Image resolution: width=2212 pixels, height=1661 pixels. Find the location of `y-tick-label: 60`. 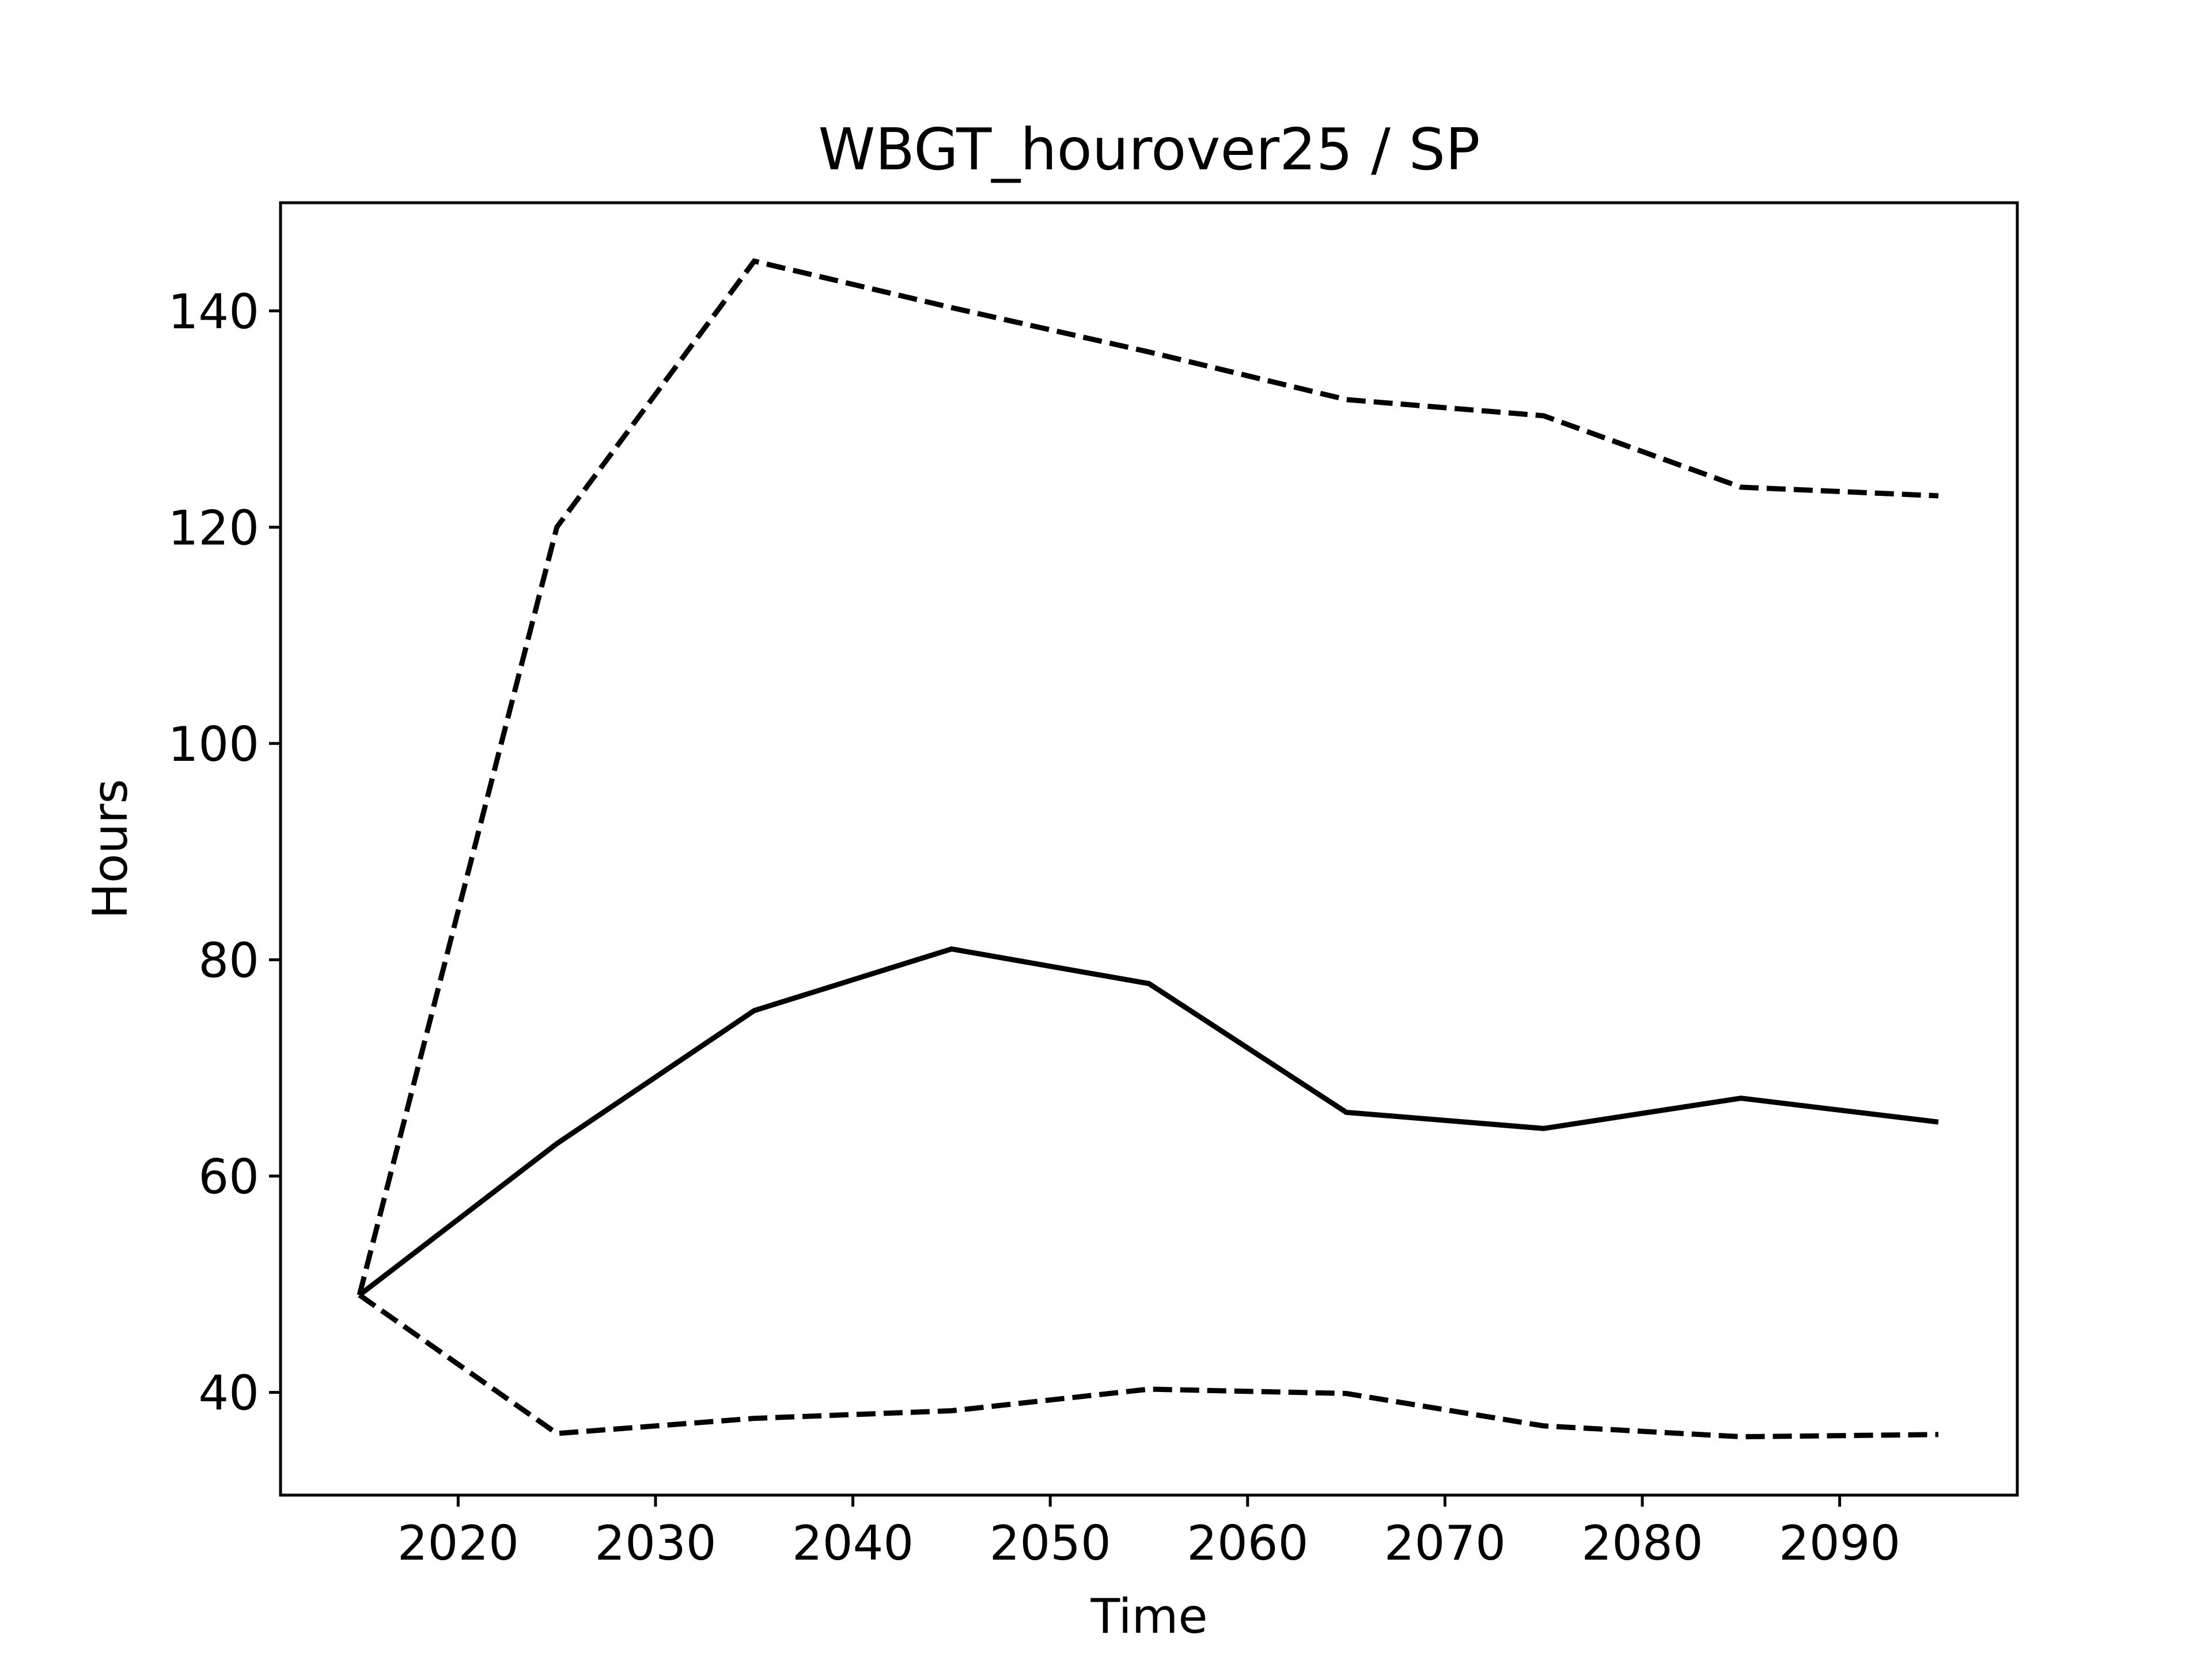

y-tick-label: 60 is located at coordinates (228, 1177).